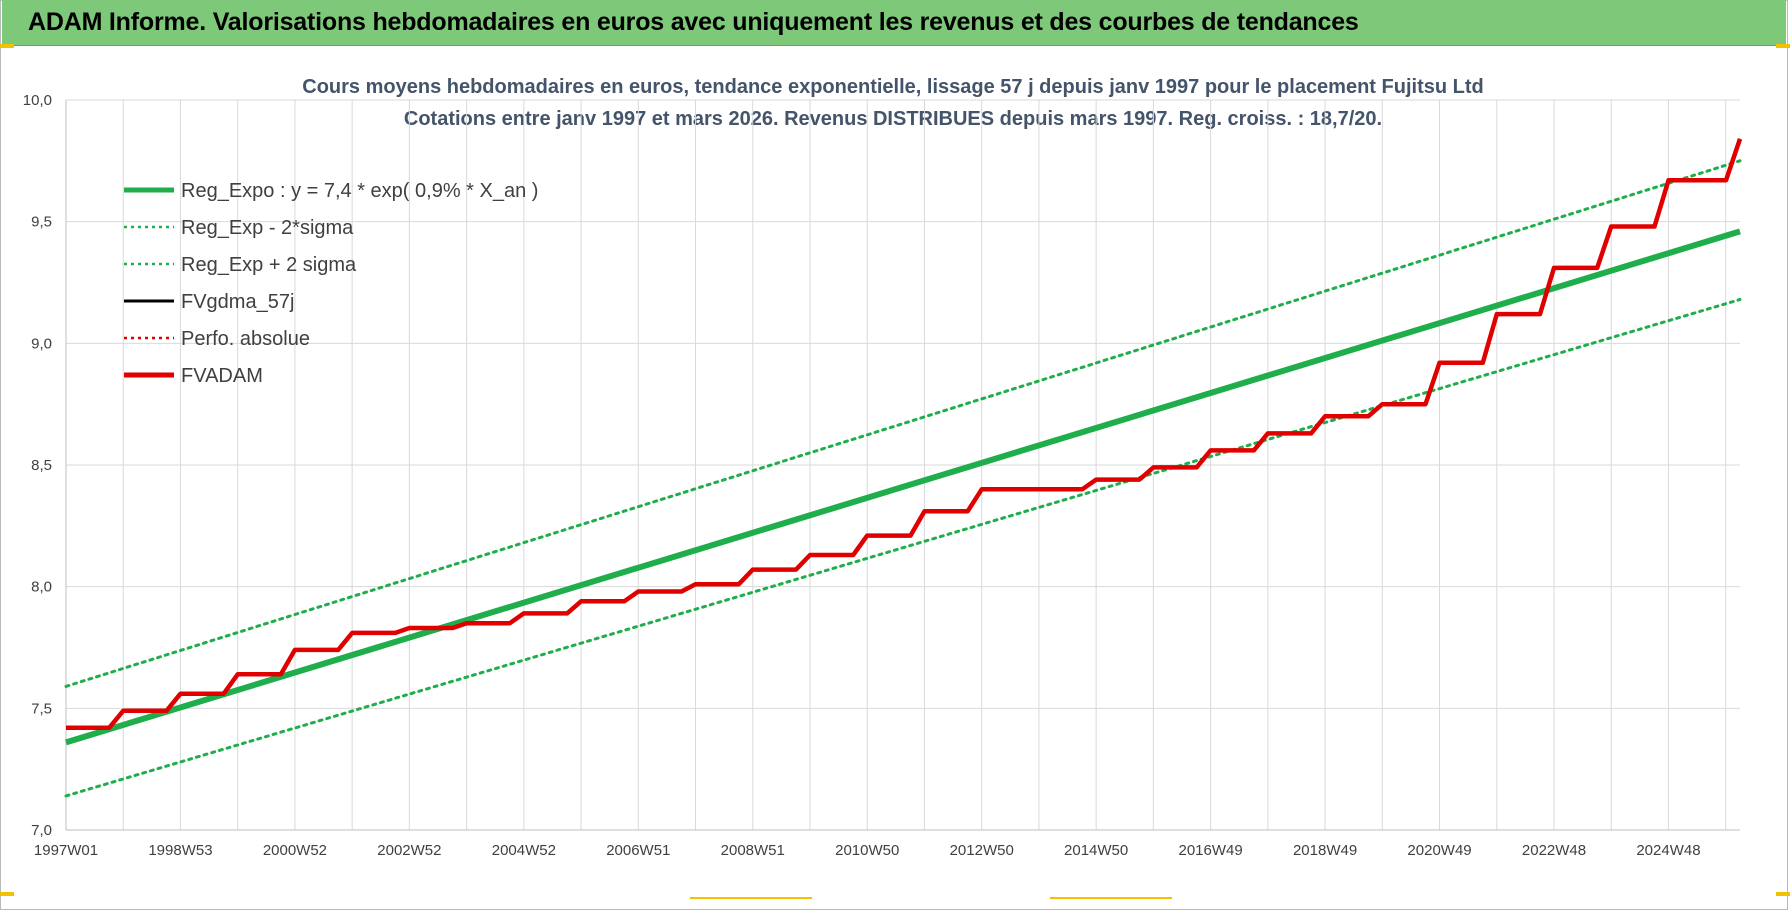  I want to click on x-tick-label: 2020W49, so click(1439, 850).